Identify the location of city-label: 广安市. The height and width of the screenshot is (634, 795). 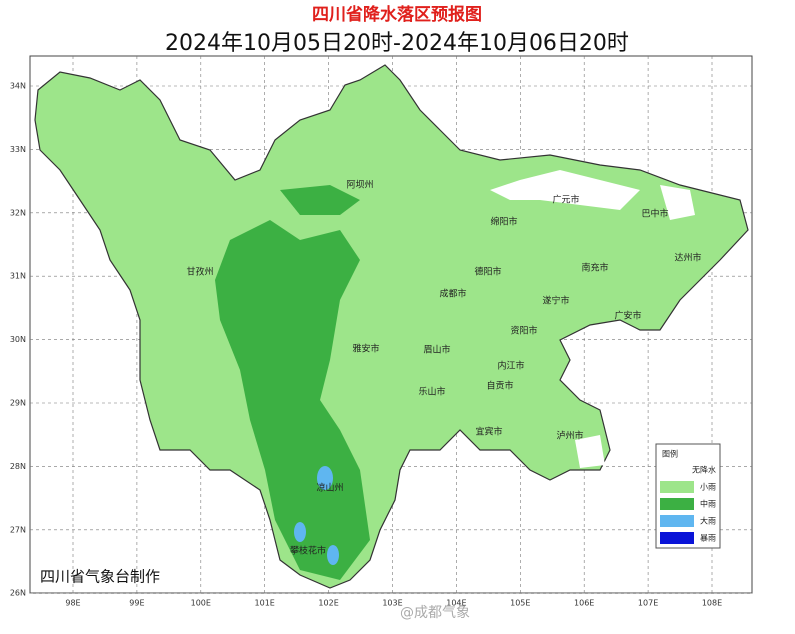
(627, 316).